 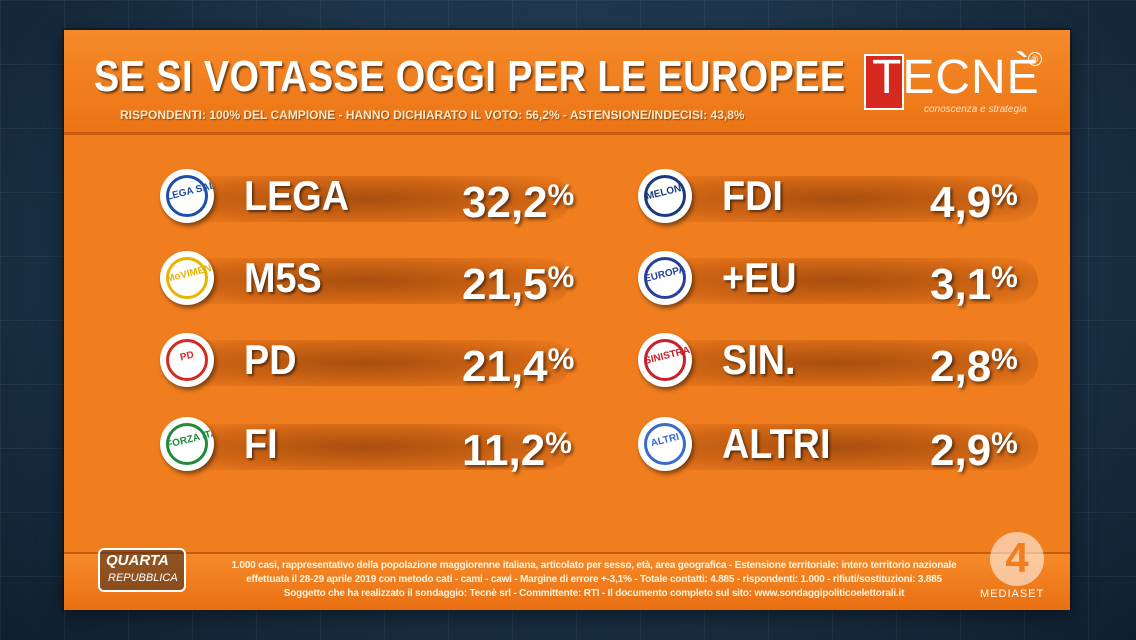 I want to click on party-row: MELONI FDI 4,9%, so click(x=838, y=198).